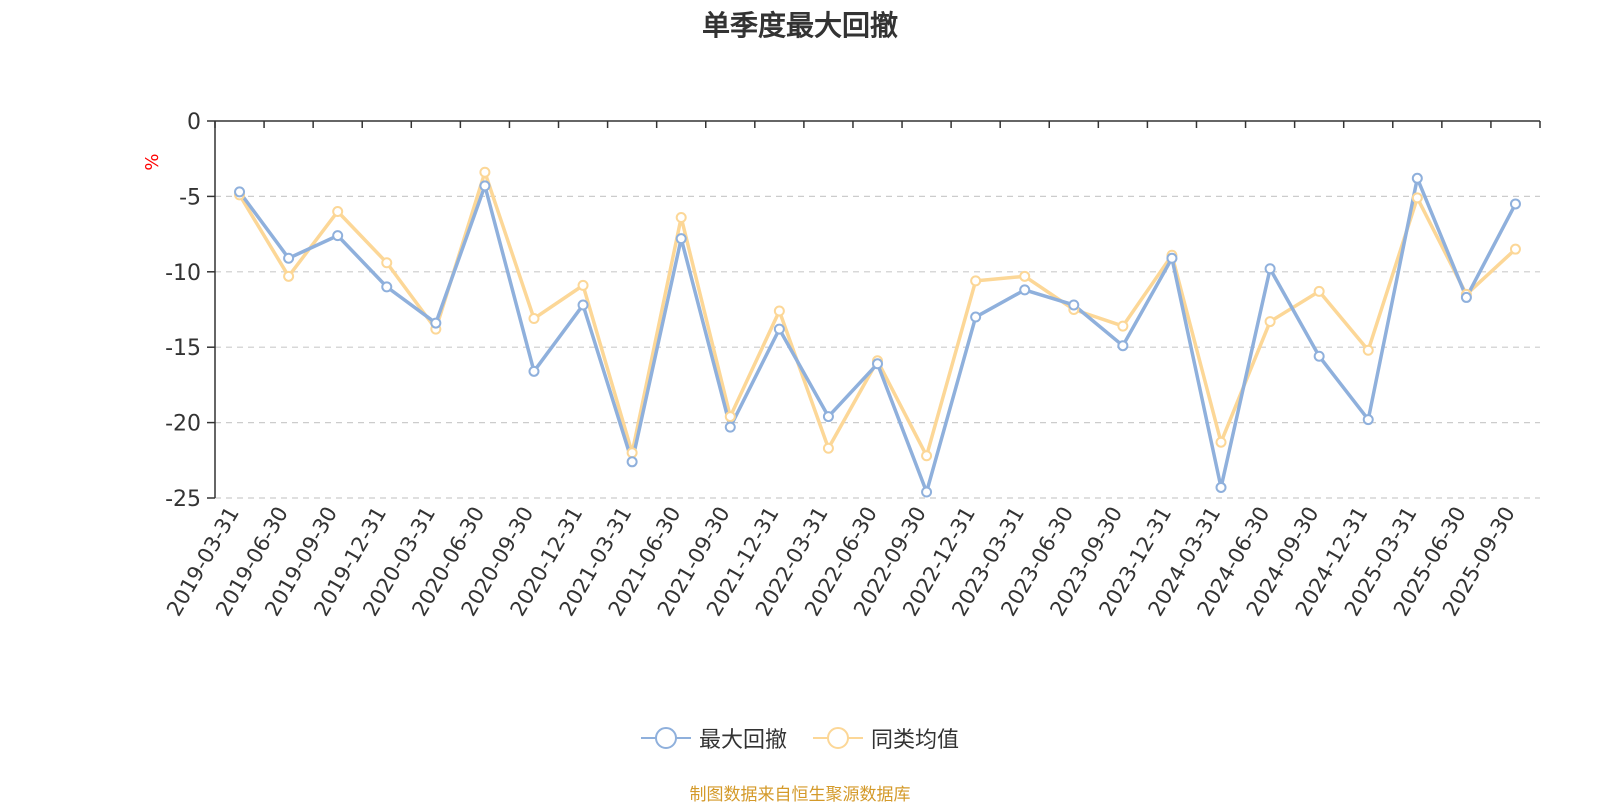 The height and width of the screenshot is (805, 1600). Describe the element at coordinates (152, 161) in the screenshot. I see `y-axis-label: %` at that location.